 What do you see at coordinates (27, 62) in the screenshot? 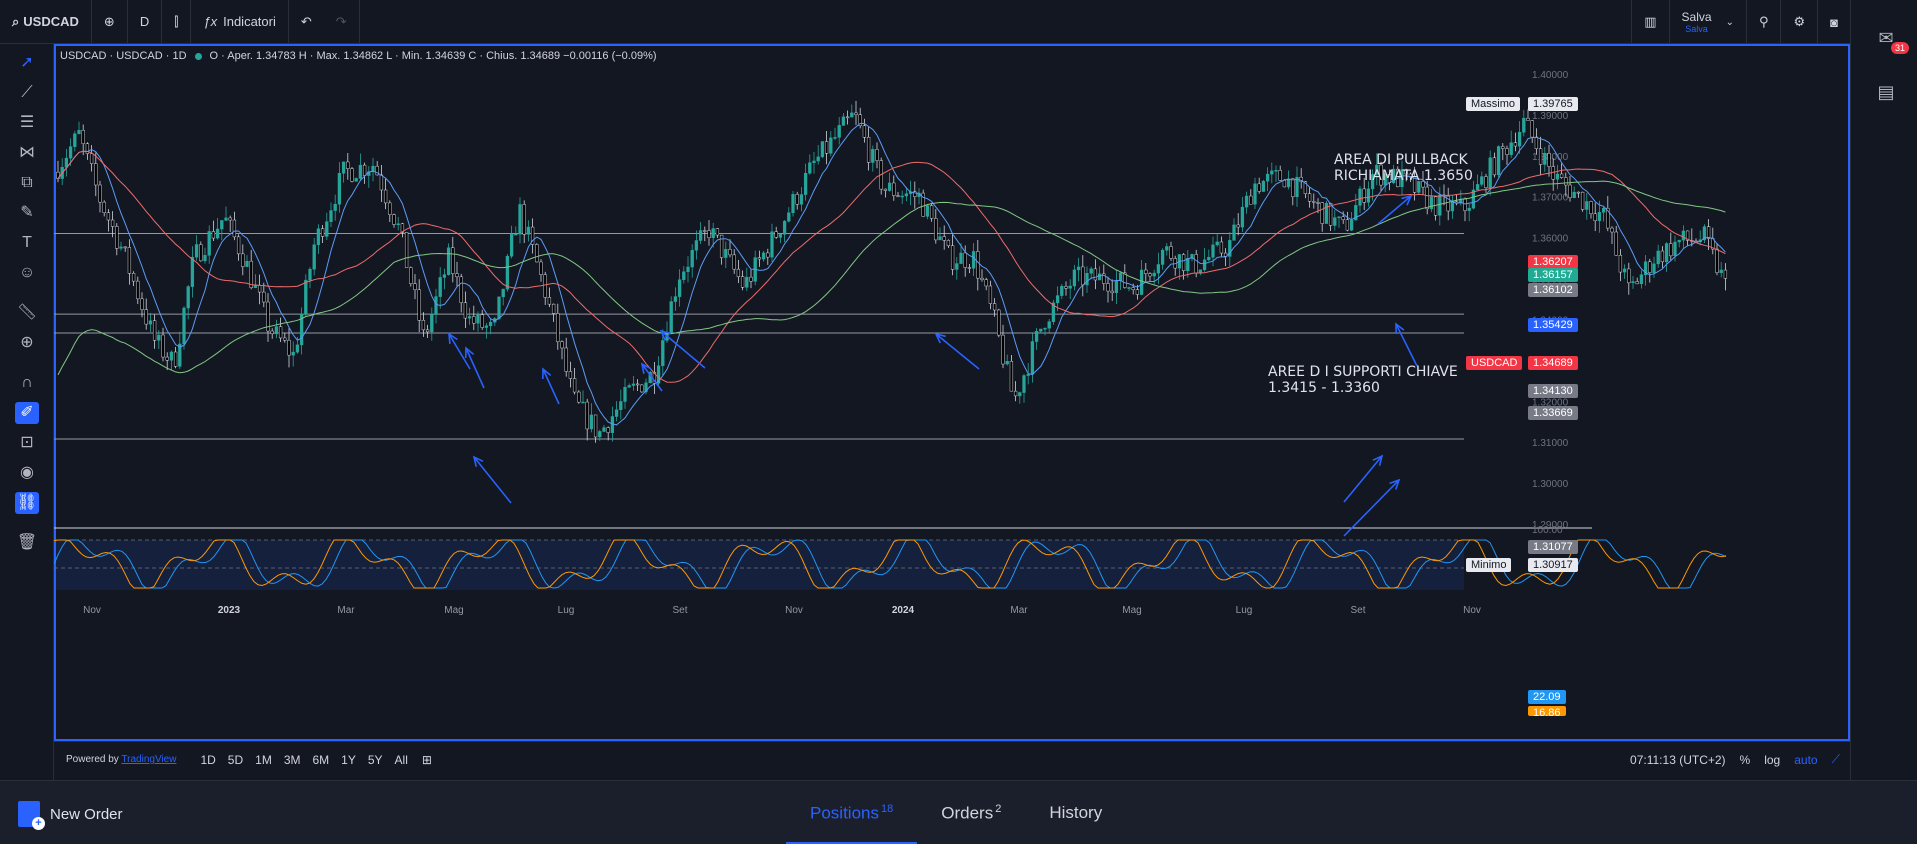
I see `cursor-icon: ➚` at bounding box center [27, 62].